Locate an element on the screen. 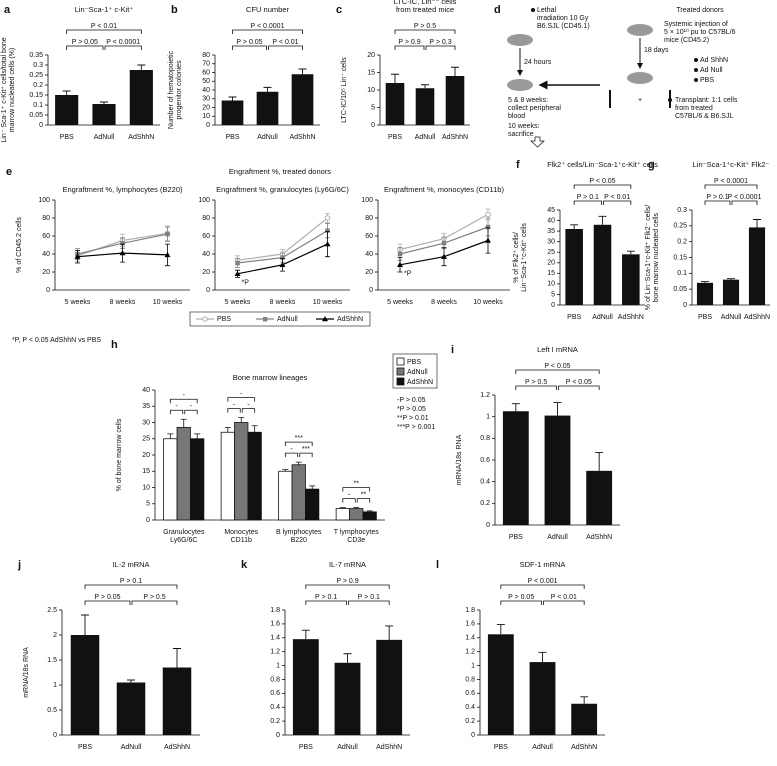 The image size is (777, 766). y-tick-label: 1.6 is located at coordinates (275, 624).